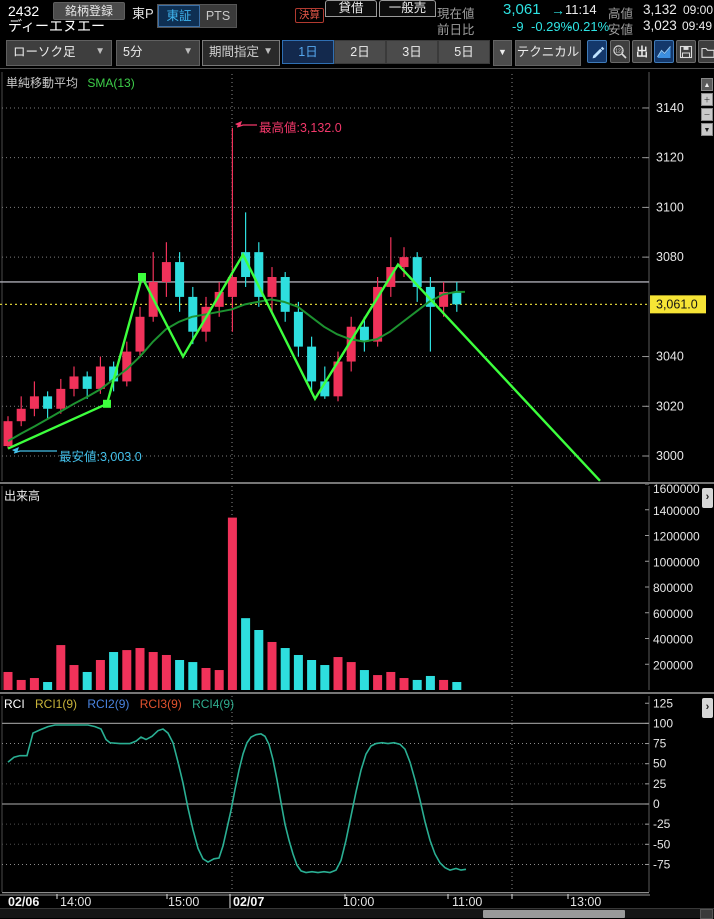 Image resolution: width=714 pixels, height=919 pixels. What do you see at coordinates (358, 901) in the screenshot?
I see `svg-text: 10:00` at bounding box center [358, 901].